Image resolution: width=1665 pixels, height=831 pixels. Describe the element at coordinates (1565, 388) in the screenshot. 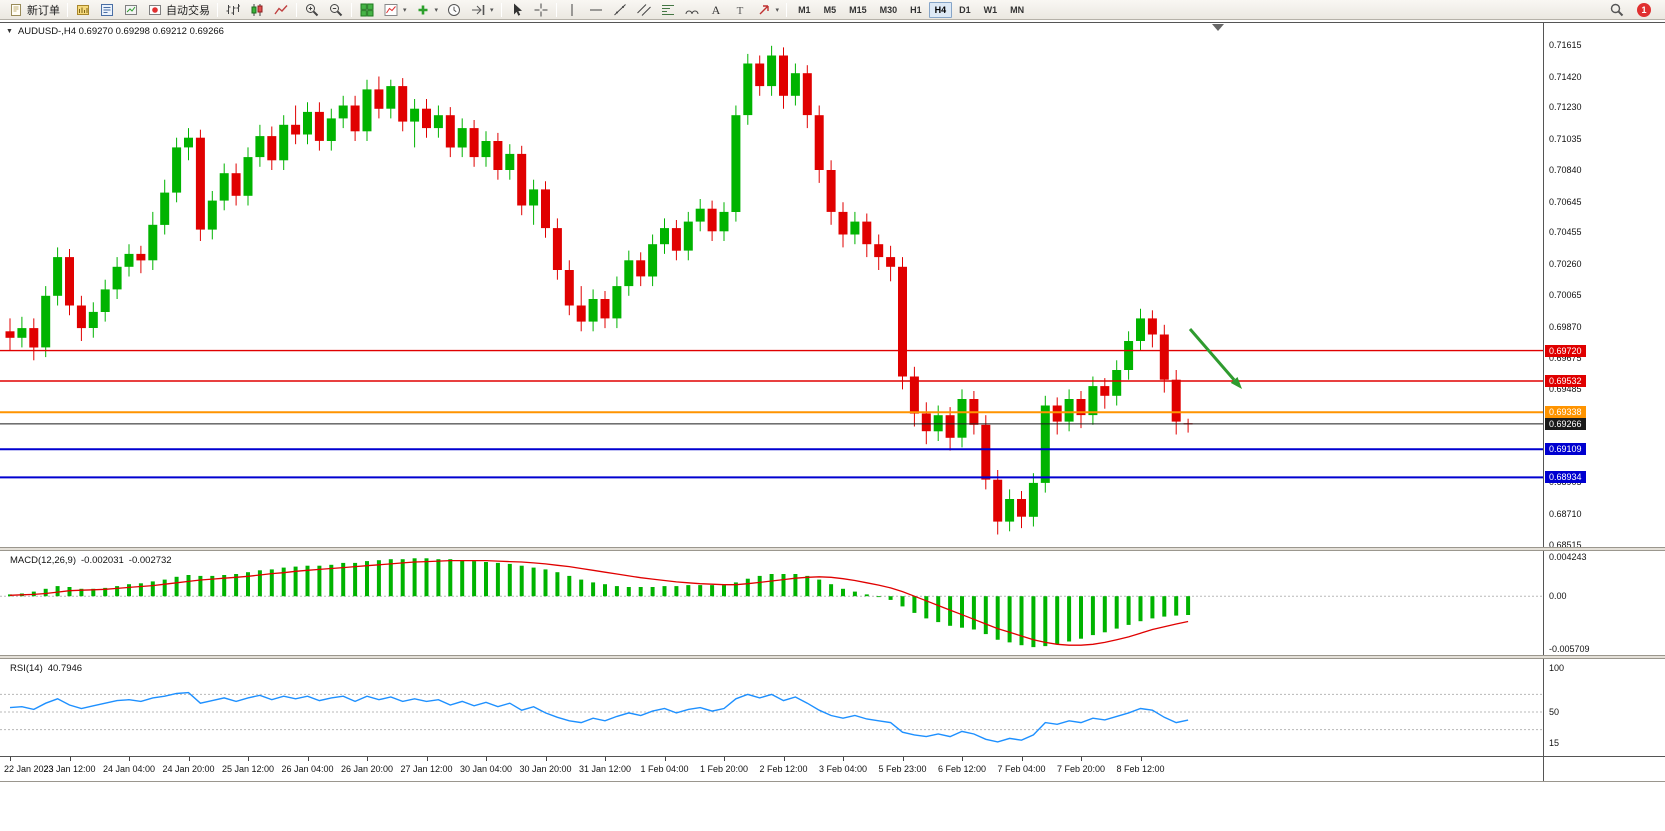

I see `price-axis-label: 0.69485` at that location.